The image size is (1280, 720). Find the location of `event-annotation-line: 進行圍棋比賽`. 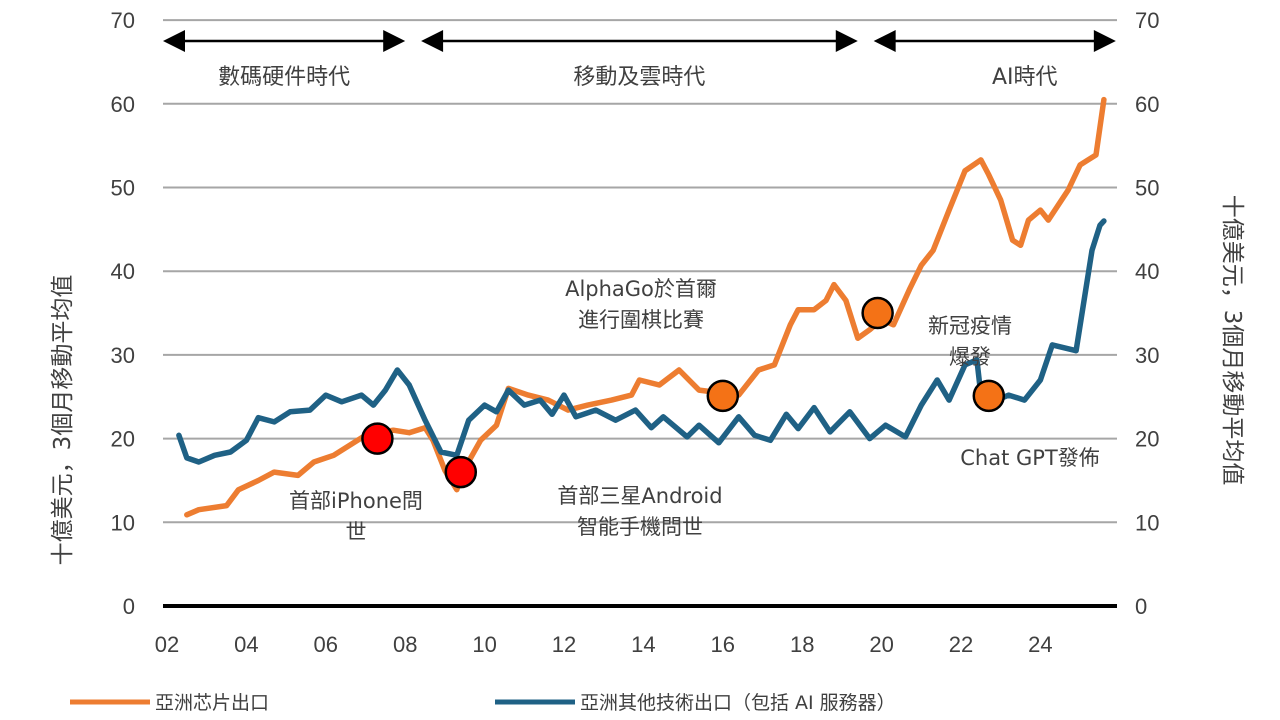

event-annotation-line: 進行圍棋比賽 is located at coordinates (641, 320).